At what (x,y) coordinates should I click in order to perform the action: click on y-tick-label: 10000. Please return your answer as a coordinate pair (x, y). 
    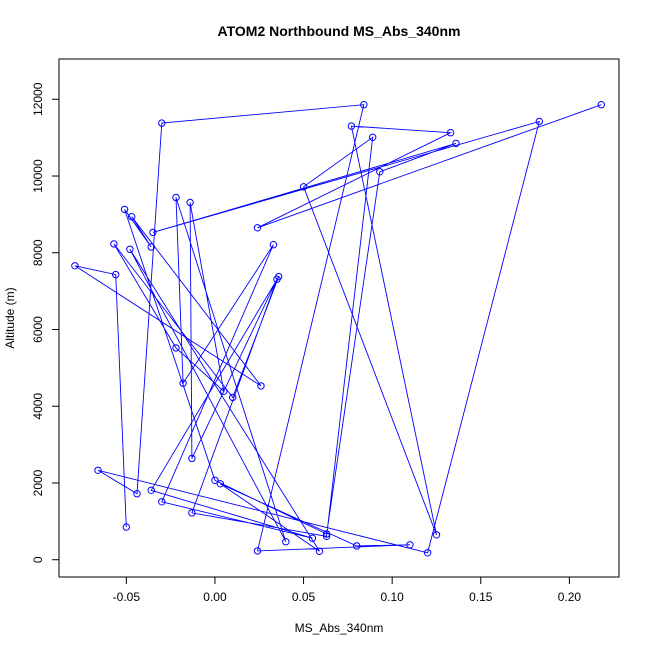
    Looking at the image, I should click on (38, 176).